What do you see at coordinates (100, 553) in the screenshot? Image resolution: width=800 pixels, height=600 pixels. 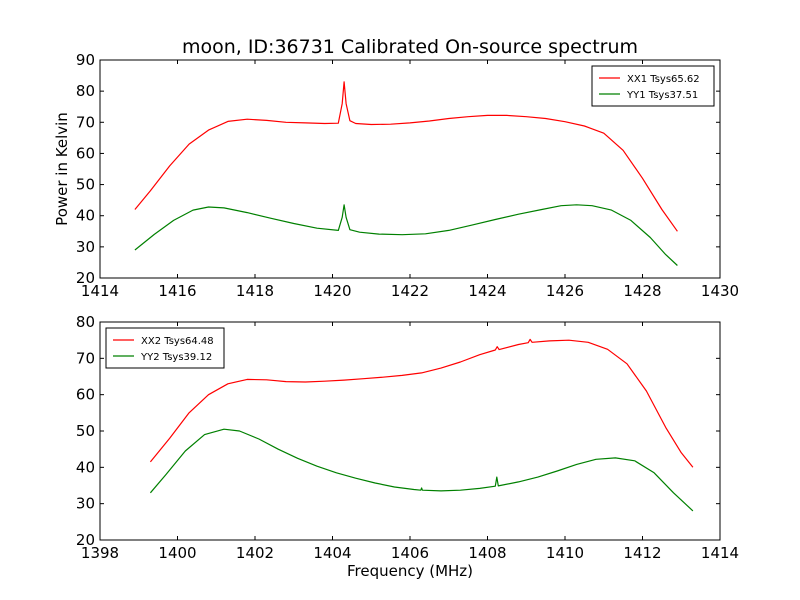 I see `x-tick-label: 1398` at bounding box center [100, 553].